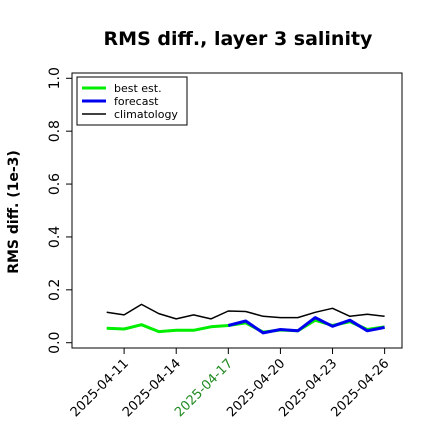  I want to click on y-tick-label: 0.8, so click(55, 131).